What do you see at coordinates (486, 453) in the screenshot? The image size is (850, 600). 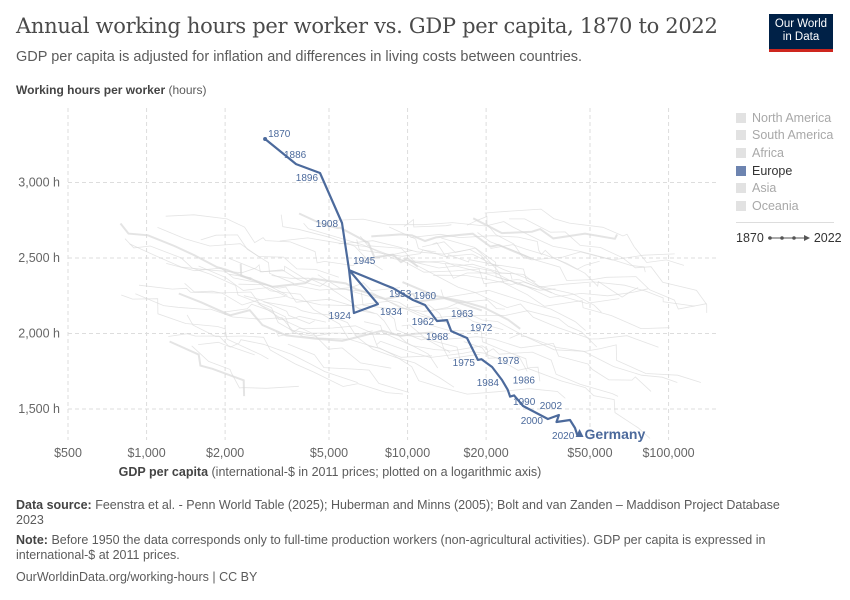 I see `x-tick-label: $20,000` at bounding box center [486, 453].